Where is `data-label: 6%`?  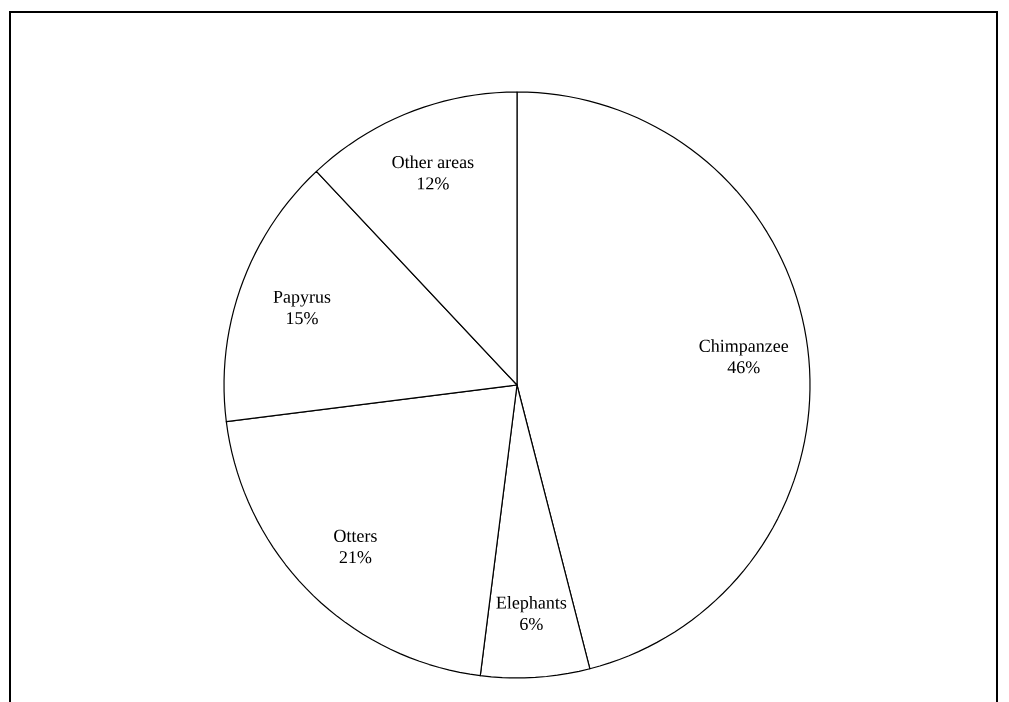 data-label: 6% is located at coordinates (531, 624).